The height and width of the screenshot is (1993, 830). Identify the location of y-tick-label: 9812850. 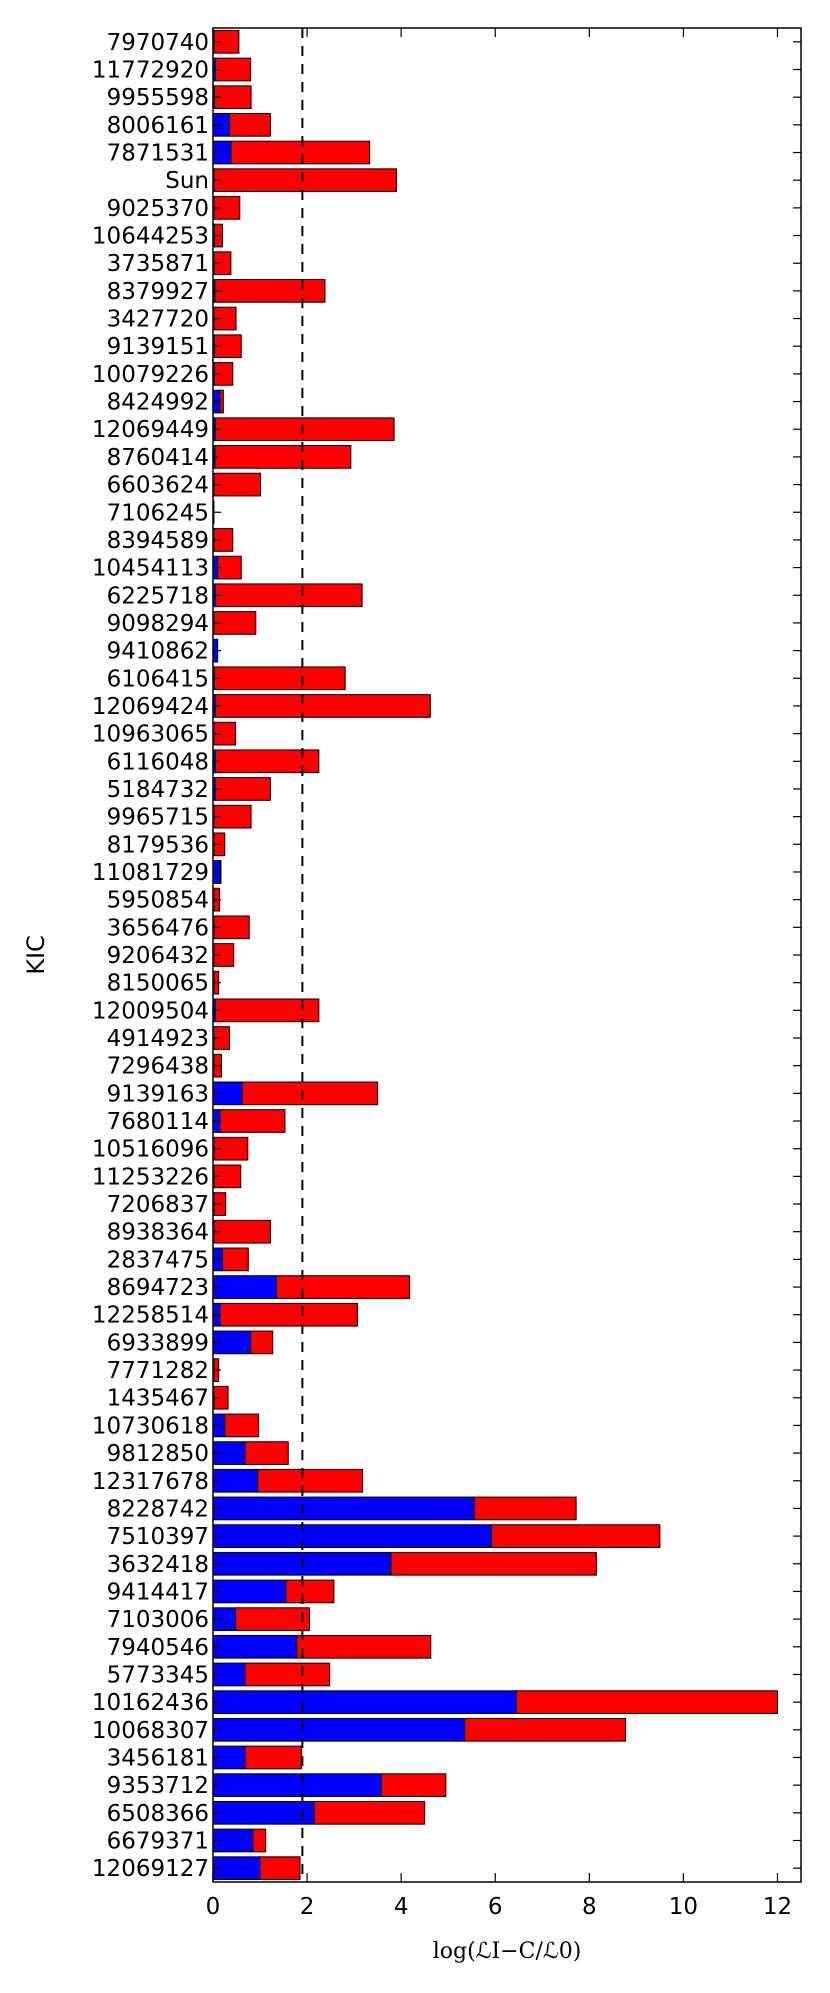
(158, 1454).